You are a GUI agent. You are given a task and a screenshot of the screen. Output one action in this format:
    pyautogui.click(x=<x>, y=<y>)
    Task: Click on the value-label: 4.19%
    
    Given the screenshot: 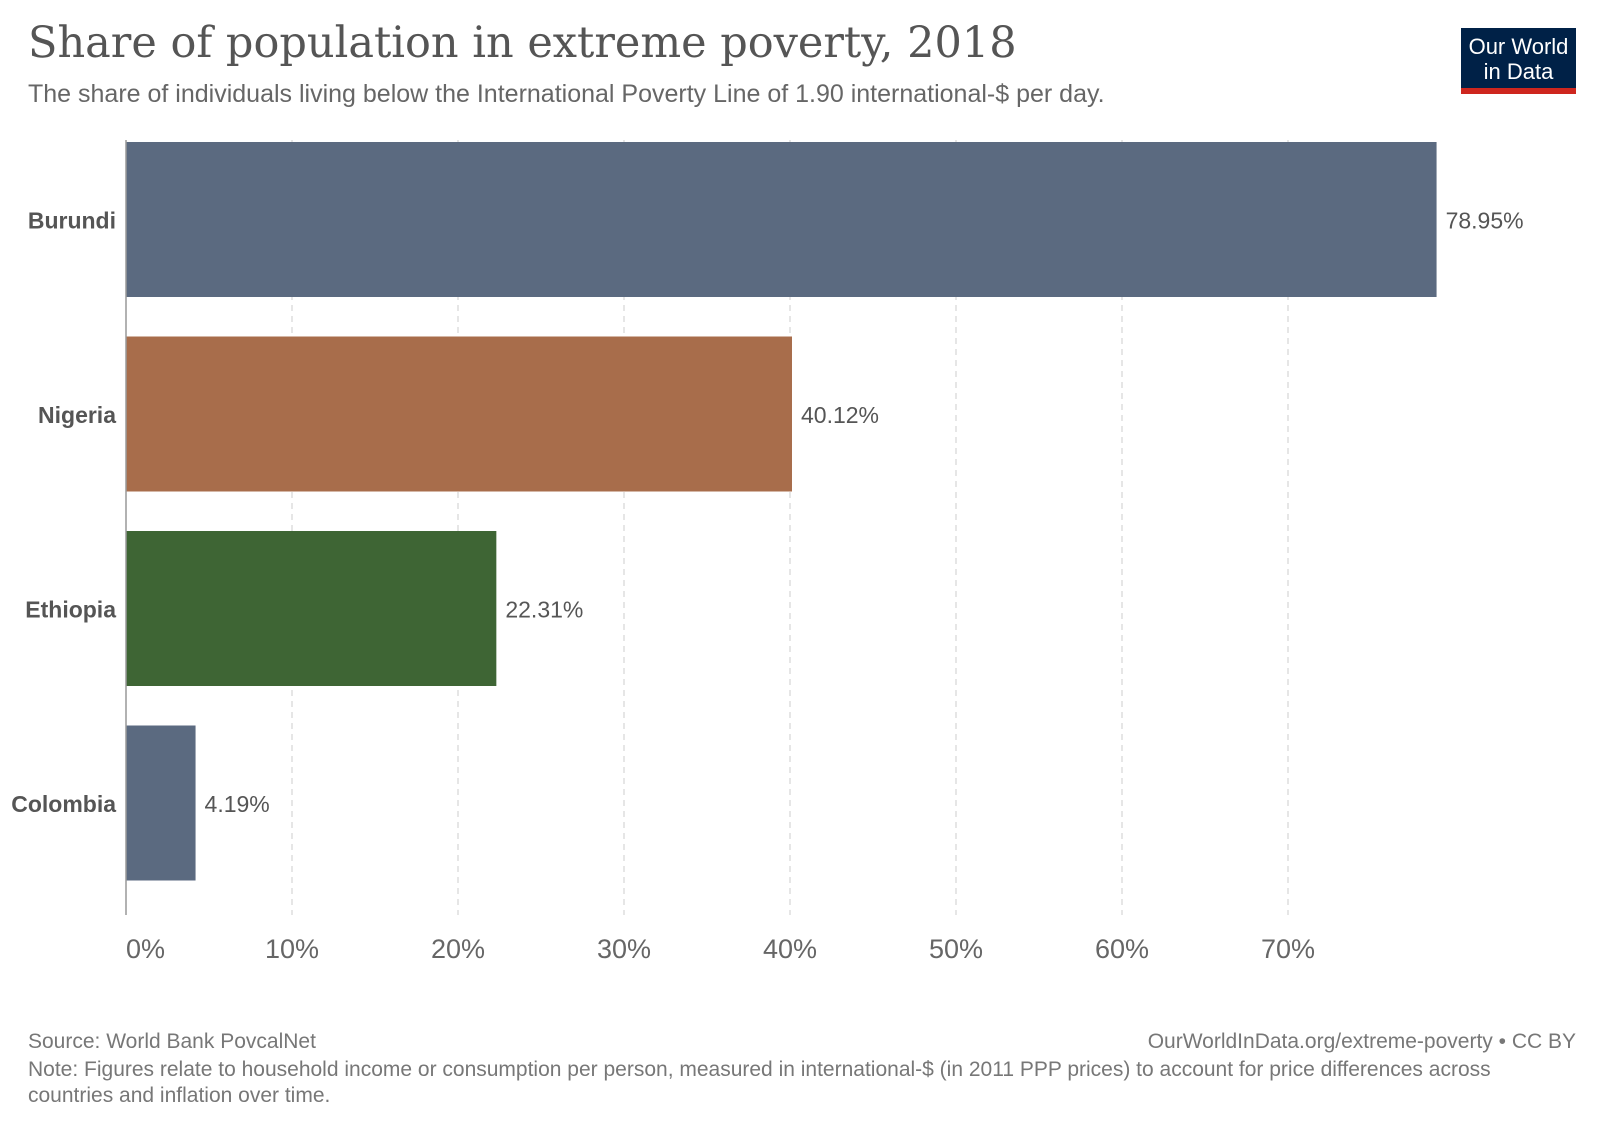 What is the action you would take?
    pyautogui.click(x=237, y=804)
    